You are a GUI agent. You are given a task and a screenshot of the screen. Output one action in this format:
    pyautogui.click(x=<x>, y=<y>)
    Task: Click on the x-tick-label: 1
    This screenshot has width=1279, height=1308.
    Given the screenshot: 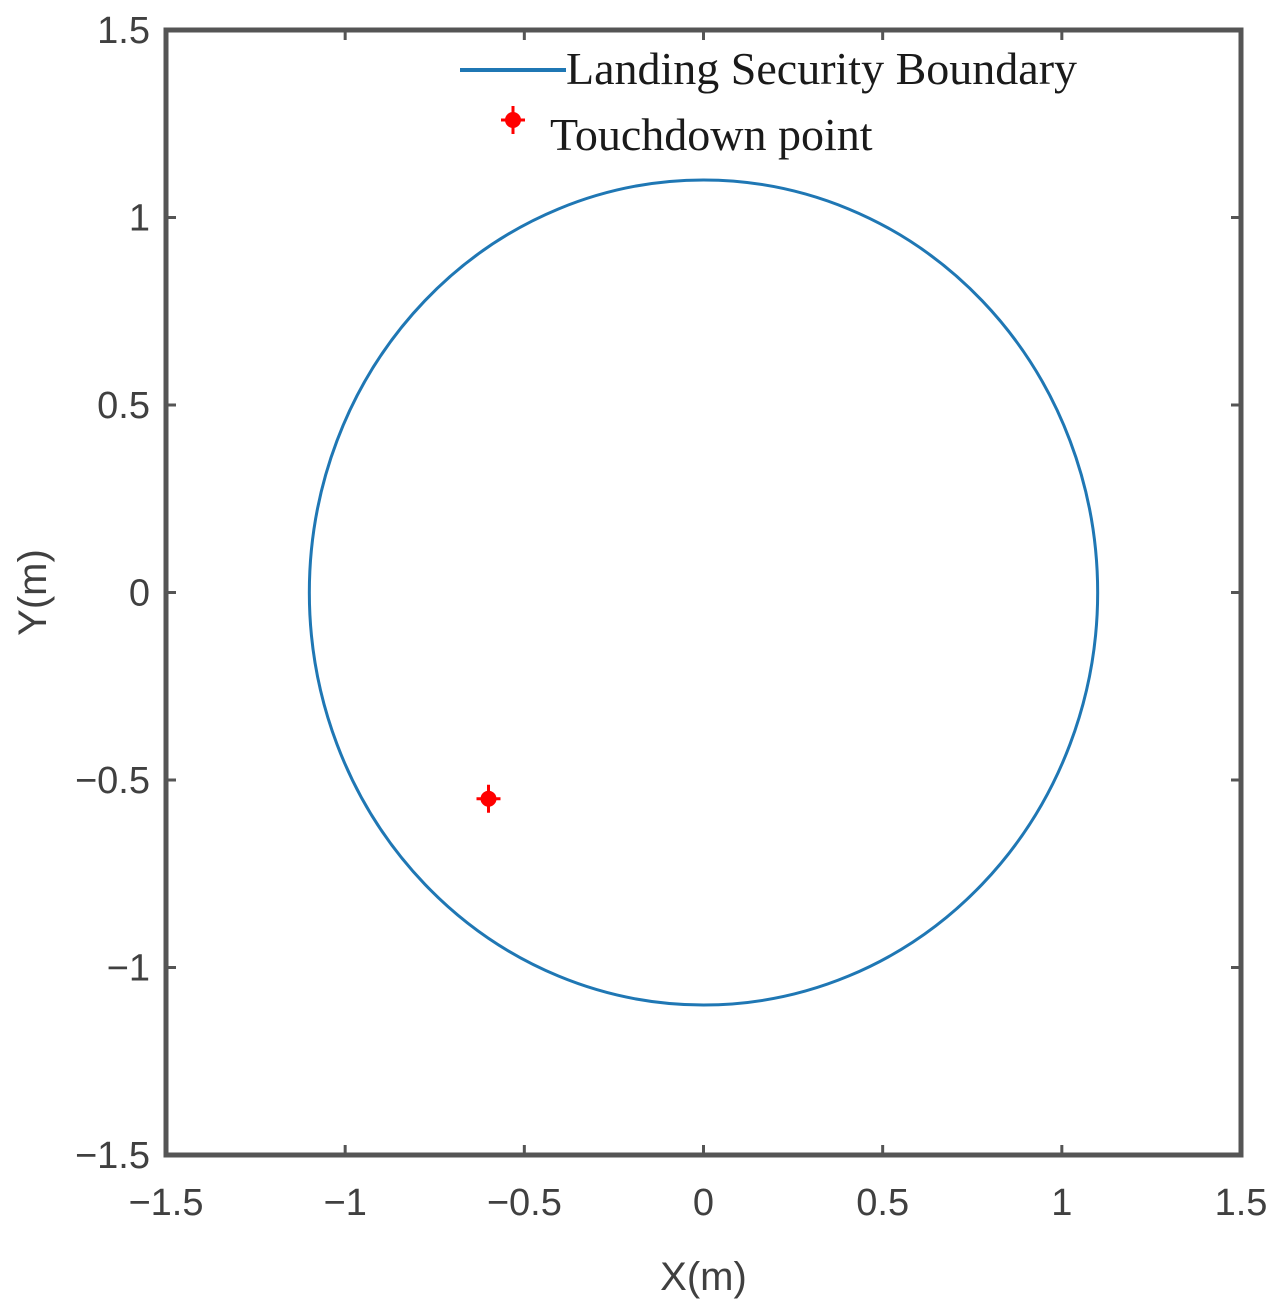 What is the action you would take?
    pyautogui.click(x=1061, y=1203)
    